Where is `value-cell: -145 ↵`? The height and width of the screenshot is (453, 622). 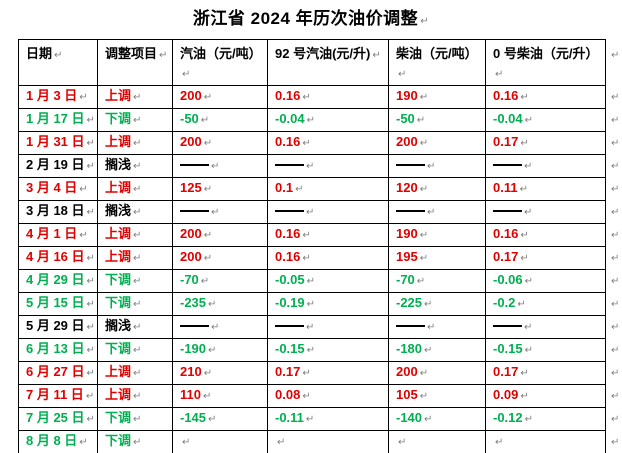 value-cell: -145 ↵ is located at coordinates (220, 419).